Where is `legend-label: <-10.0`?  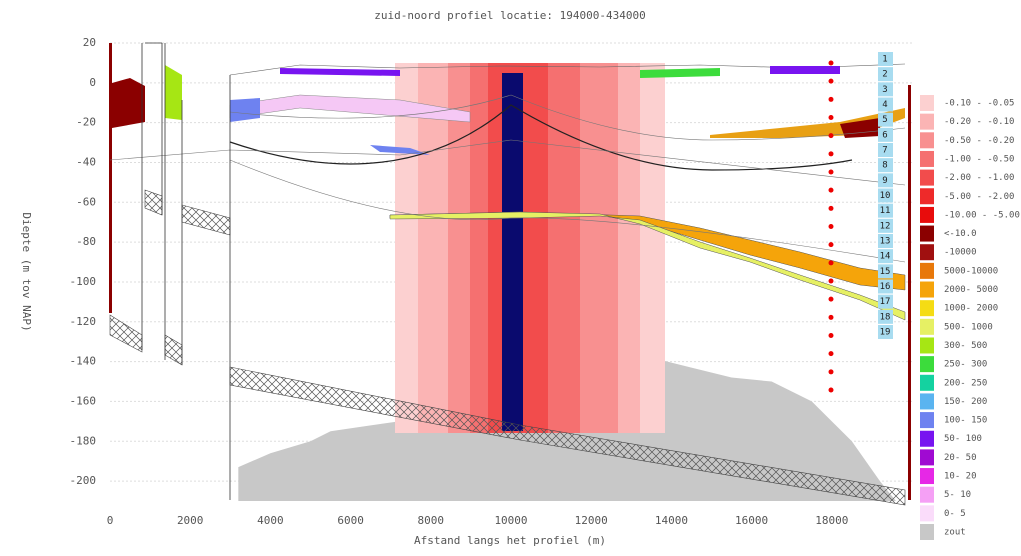 legend-label: <-10.0 is located at coordinates (960, 234).